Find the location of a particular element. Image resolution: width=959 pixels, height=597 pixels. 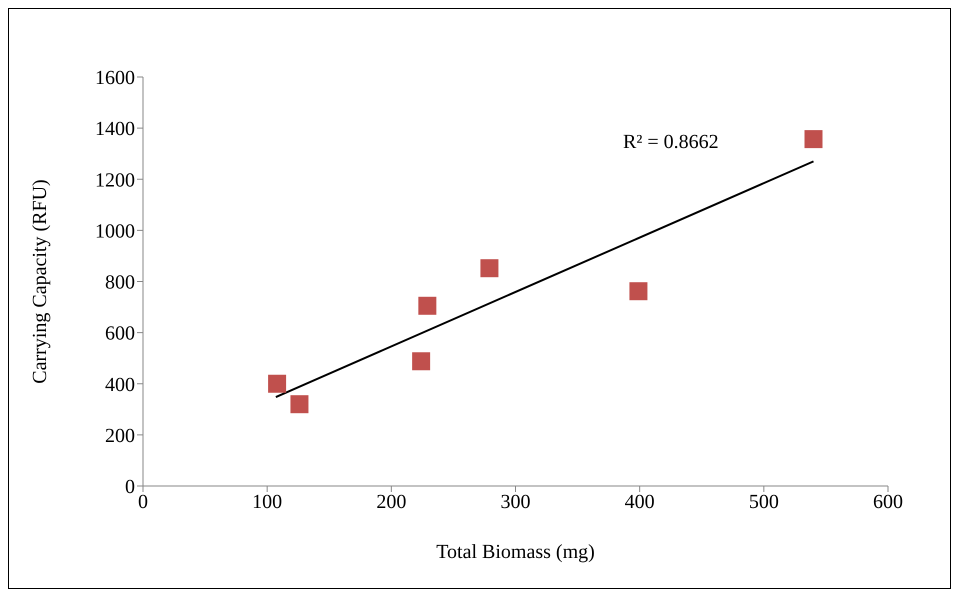

y-tick-label: 800 is located at coordinates (120, 283).